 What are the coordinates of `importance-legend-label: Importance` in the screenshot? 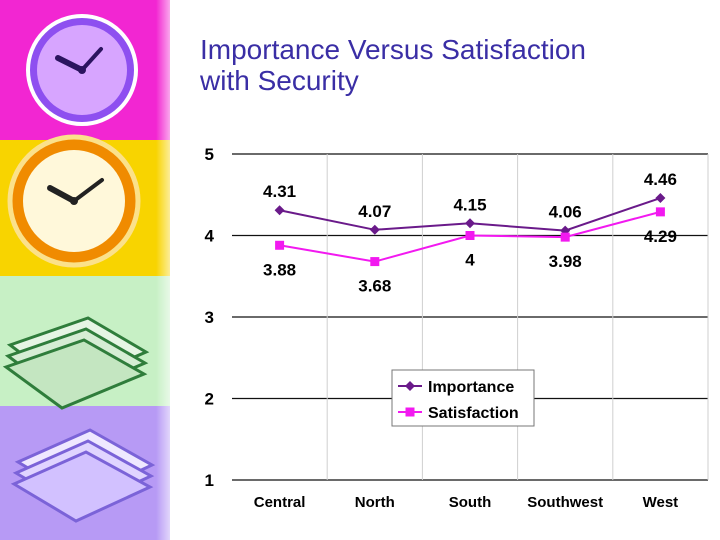 It's located at (471, 387).